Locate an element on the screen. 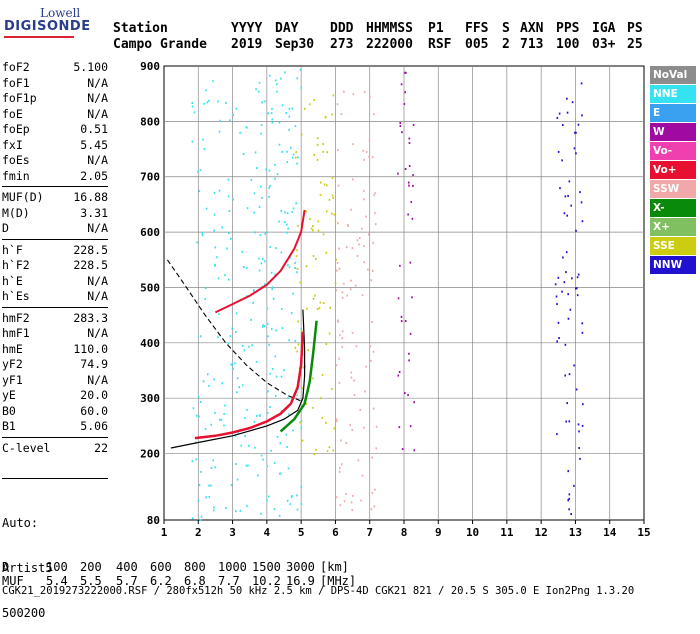 This screenshot has width=700, height=634. header-value-ps: 25 is located at coordinates (635, 44).